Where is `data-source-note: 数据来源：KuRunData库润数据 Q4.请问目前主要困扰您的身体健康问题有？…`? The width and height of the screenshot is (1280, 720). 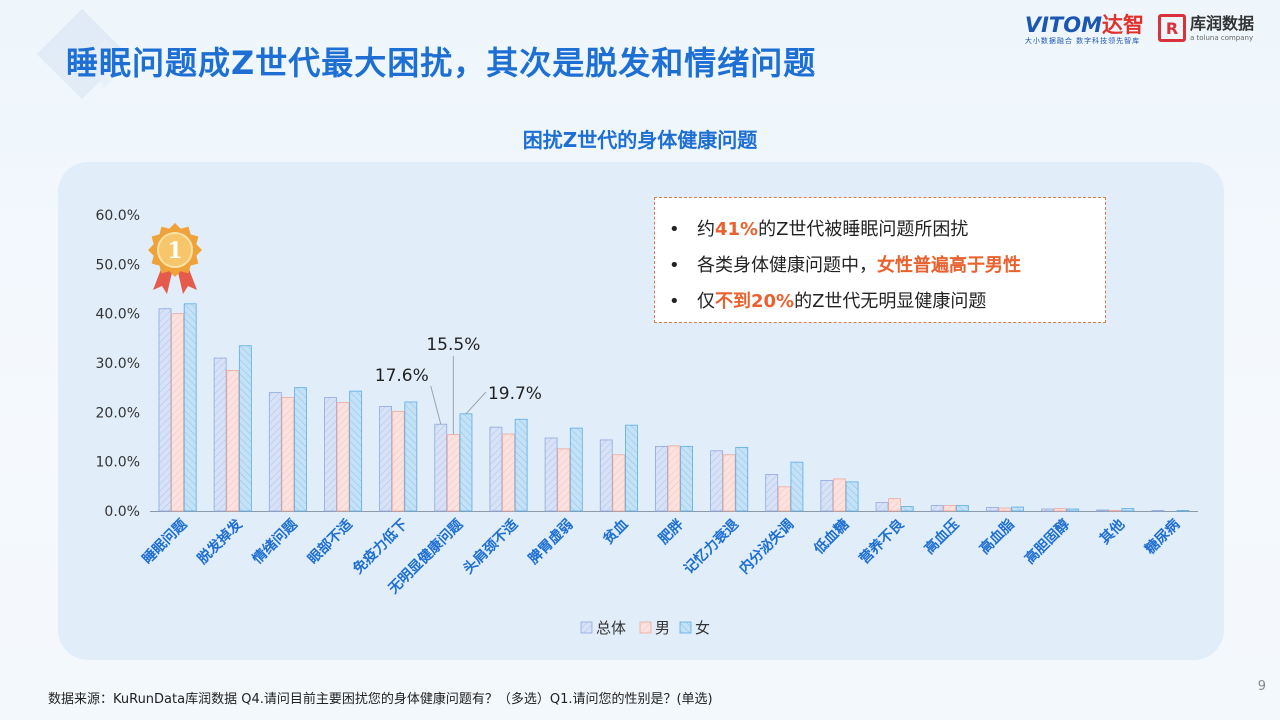
data-source-note: 数据来源：KuRunData库润数据 Q4.请问目前主要困扰您的身体健康问题有？… is located at coordinates (380, 699).